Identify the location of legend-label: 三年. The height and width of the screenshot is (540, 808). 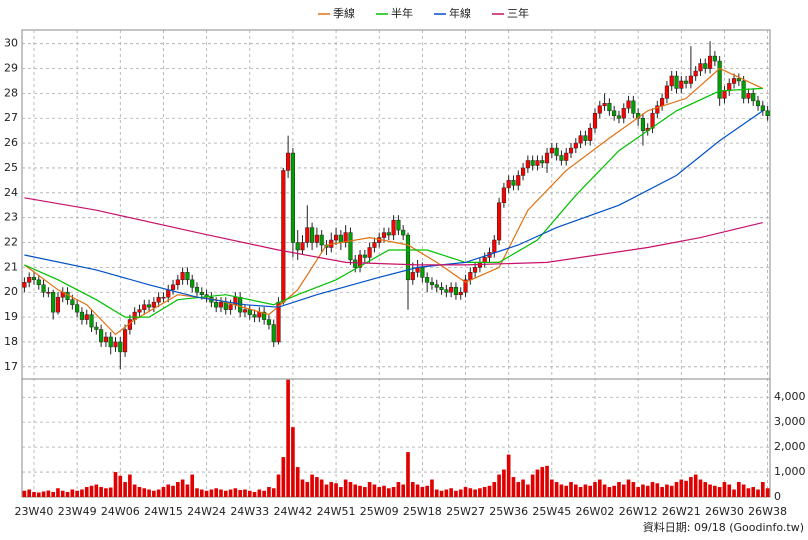
(518, 13).